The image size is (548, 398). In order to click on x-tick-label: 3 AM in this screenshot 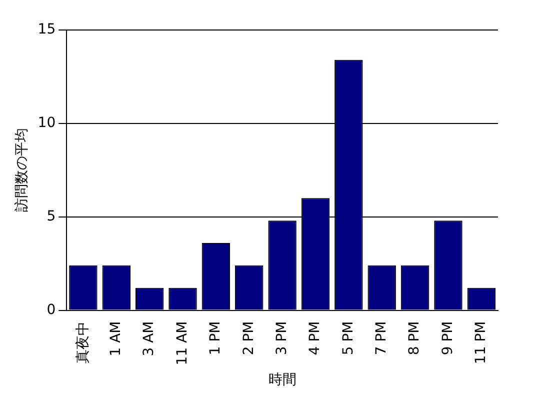, I will do `click(149, 338)`.